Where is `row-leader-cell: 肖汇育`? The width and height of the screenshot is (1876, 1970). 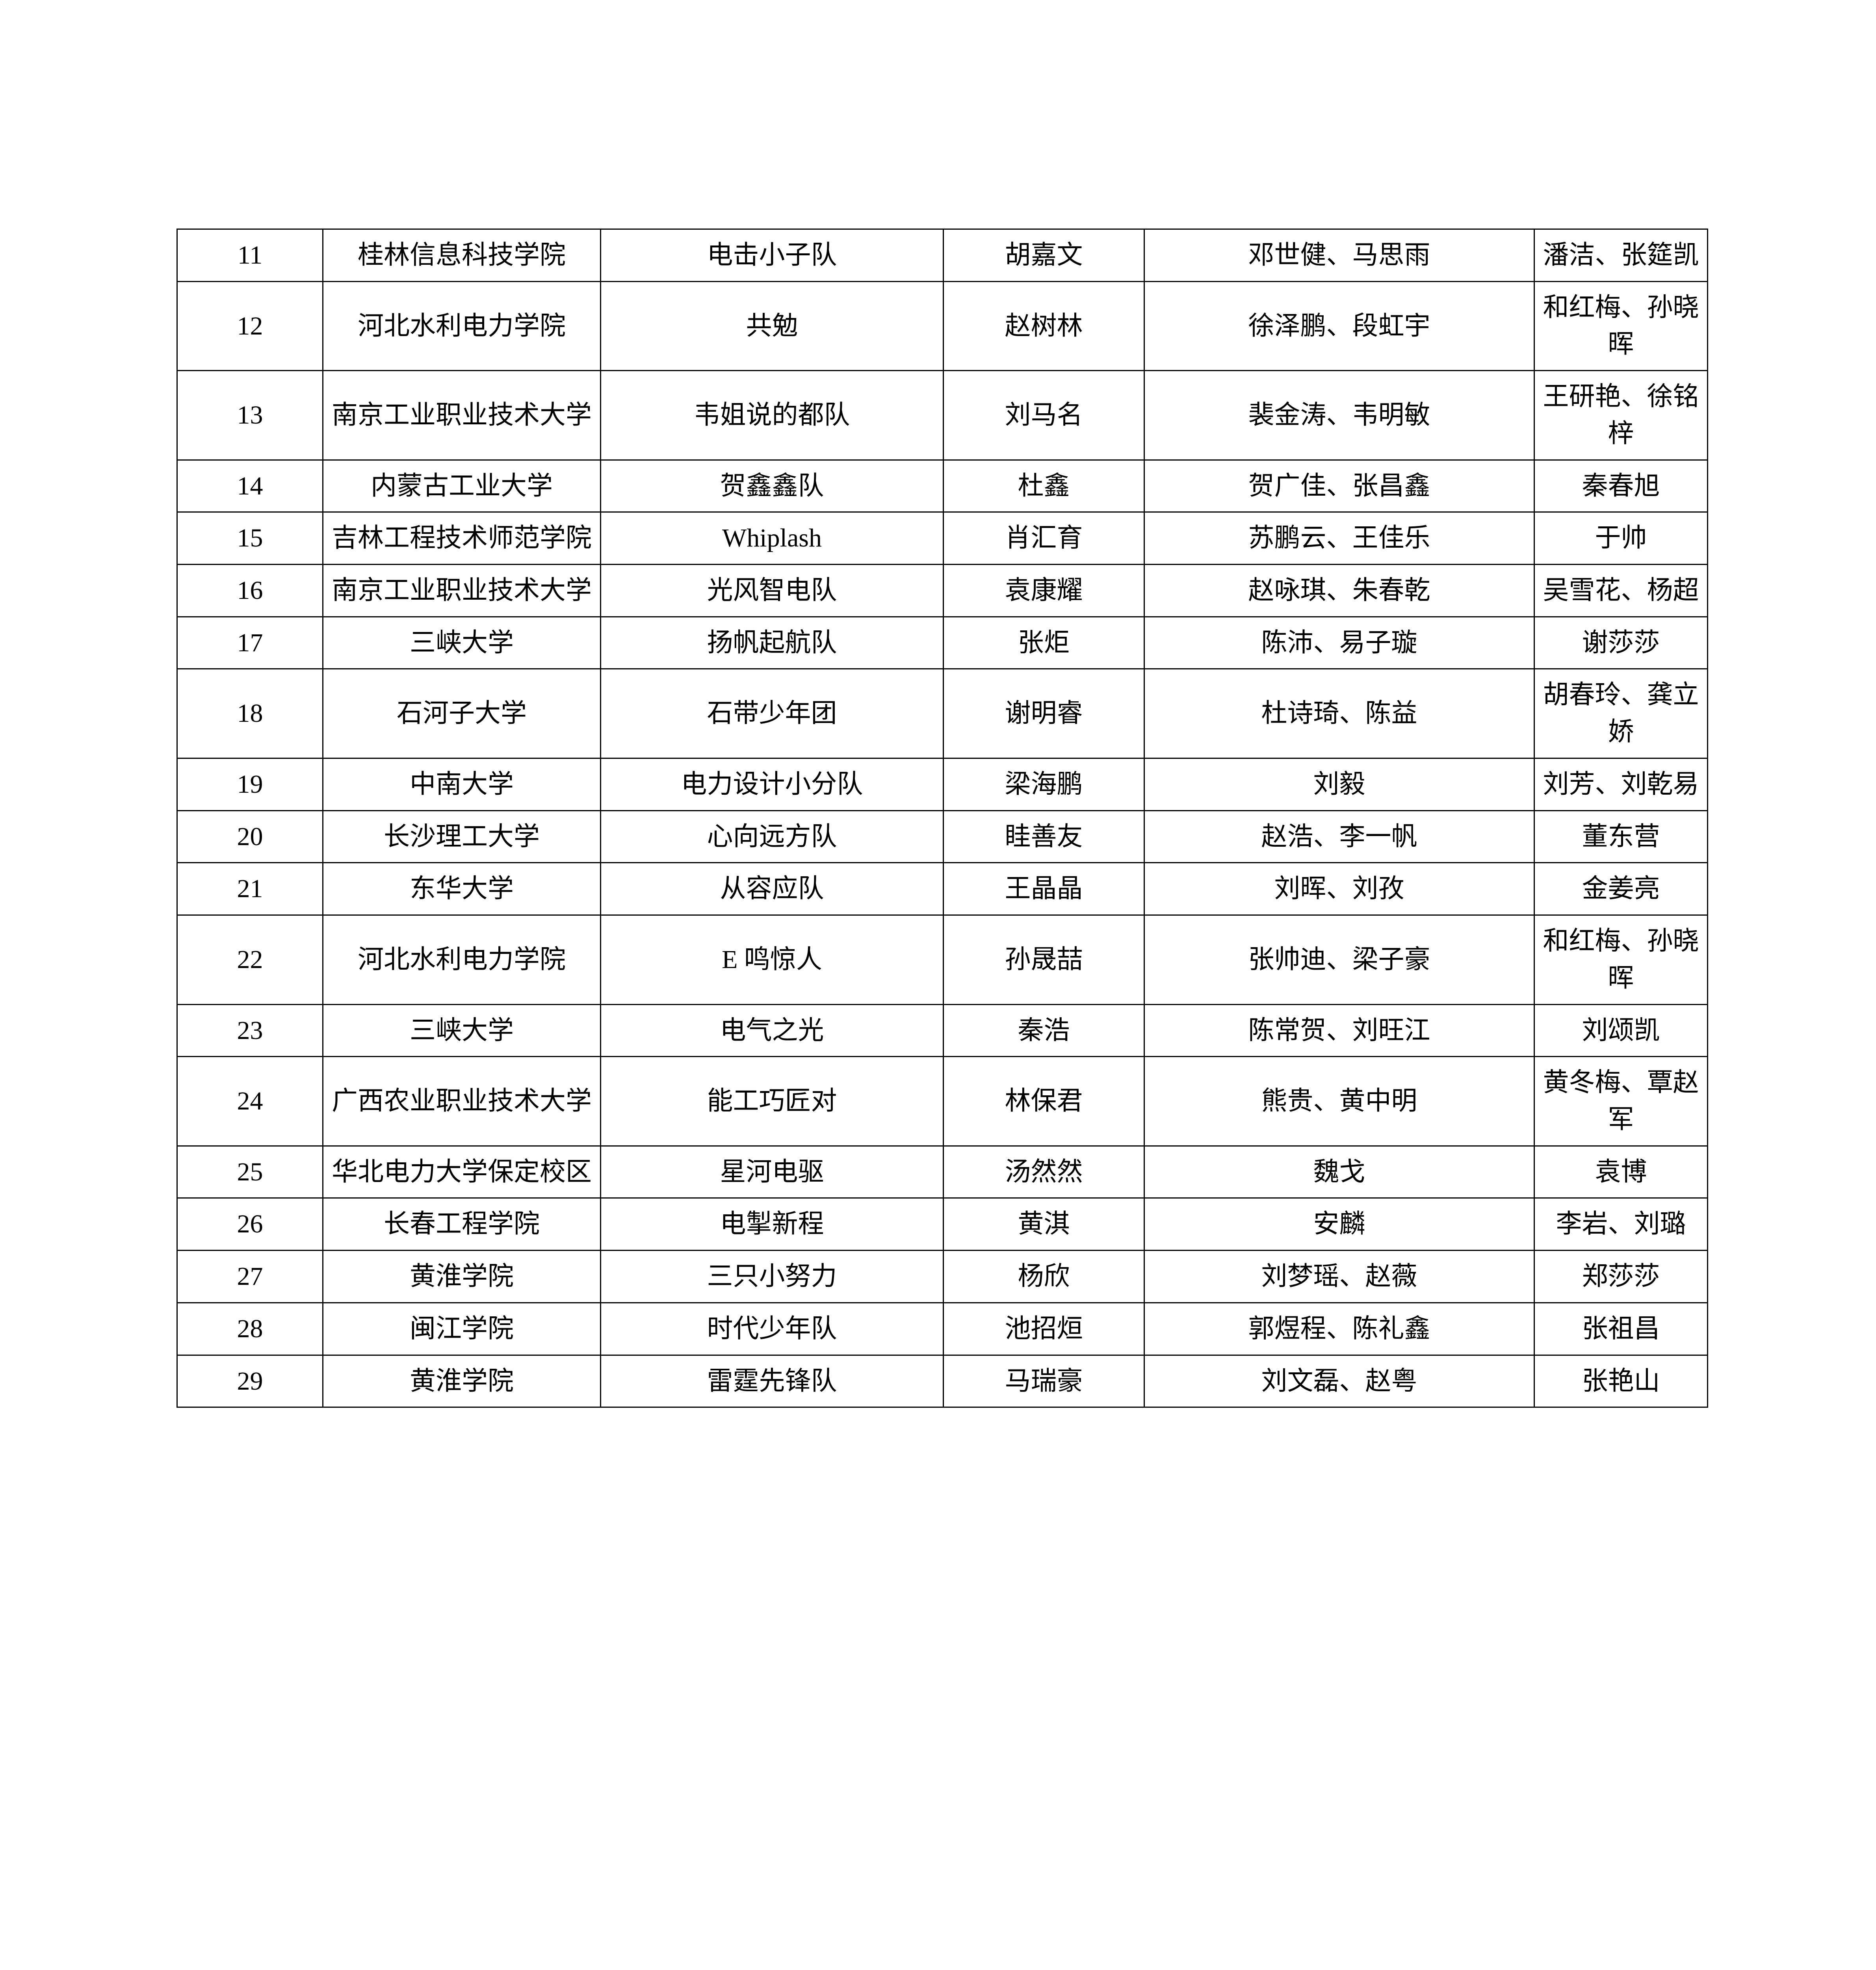
row-leader-cell: 肖汇育 is located at coordinates (1044, 538).